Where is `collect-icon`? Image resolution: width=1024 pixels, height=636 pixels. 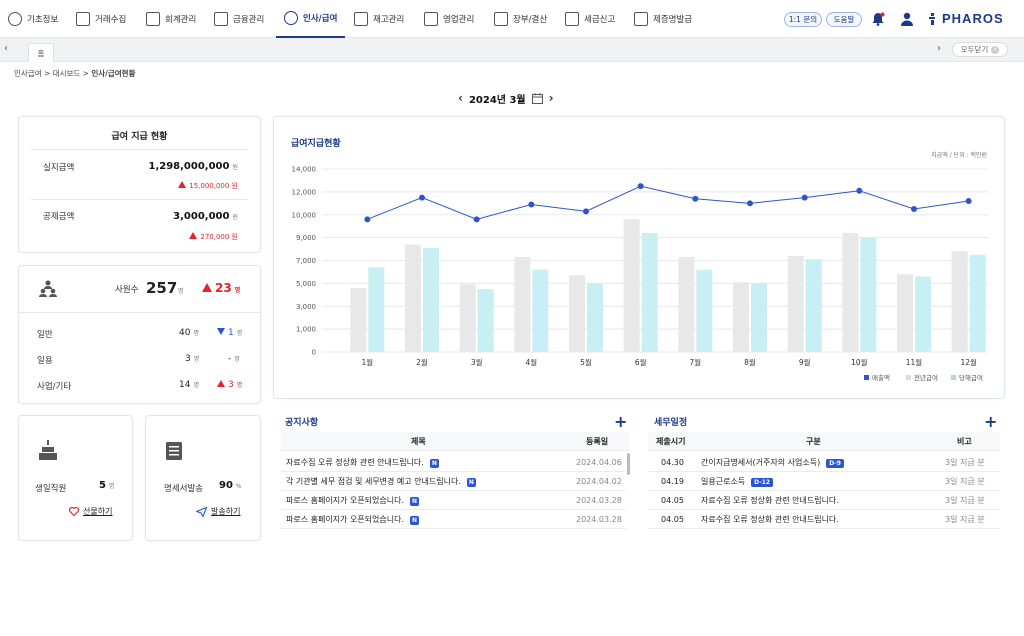 collect-icon is located at coordinates (83, 19).